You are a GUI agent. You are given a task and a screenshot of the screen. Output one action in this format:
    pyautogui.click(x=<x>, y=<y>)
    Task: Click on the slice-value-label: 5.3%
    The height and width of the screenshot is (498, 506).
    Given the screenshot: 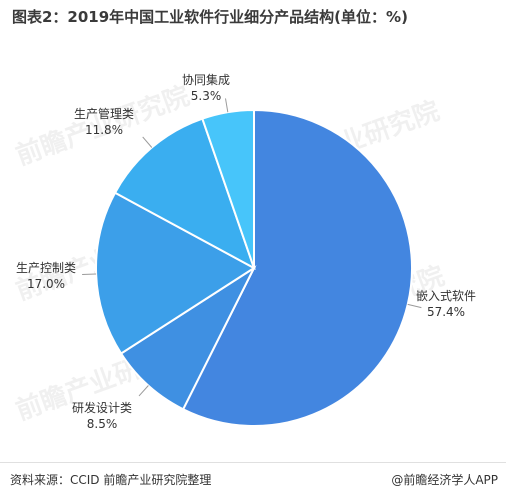 What is the action you would take?
    pyautogui.click(x=206, y=96)
    